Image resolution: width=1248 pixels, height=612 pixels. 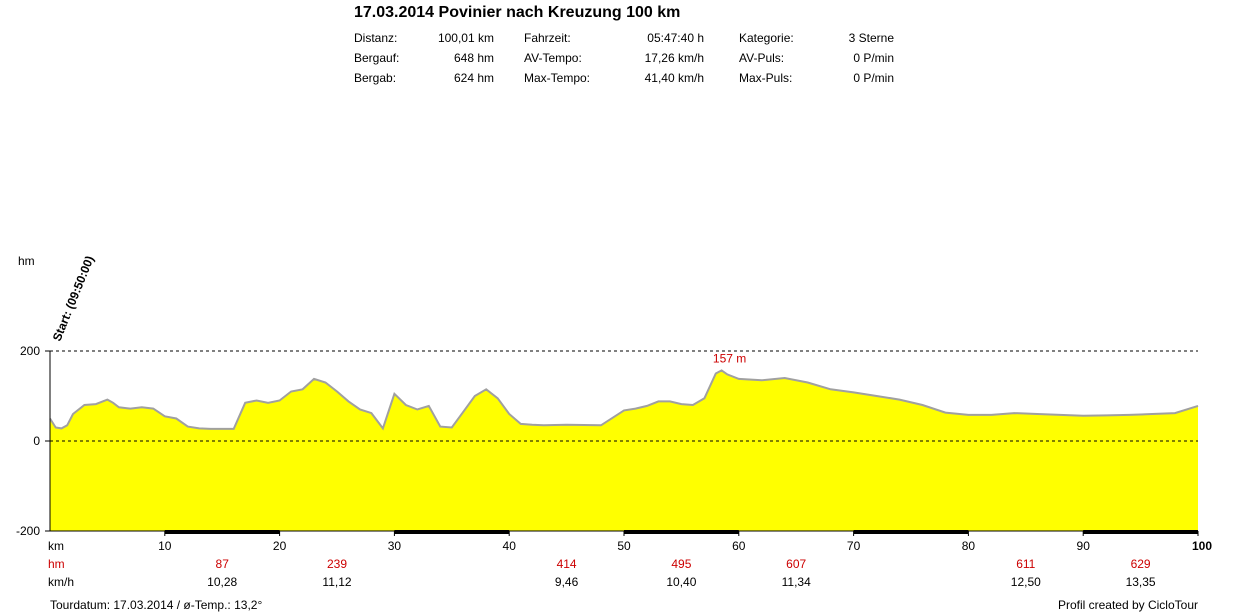 I want to click on stat-max-speed-value: 41,40 km/h, so click(x=674, y=78).